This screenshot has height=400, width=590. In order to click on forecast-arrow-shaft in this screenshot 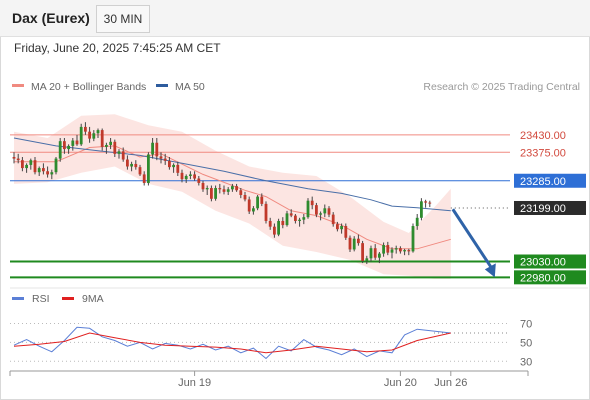, I will do `click(472, 239)`.